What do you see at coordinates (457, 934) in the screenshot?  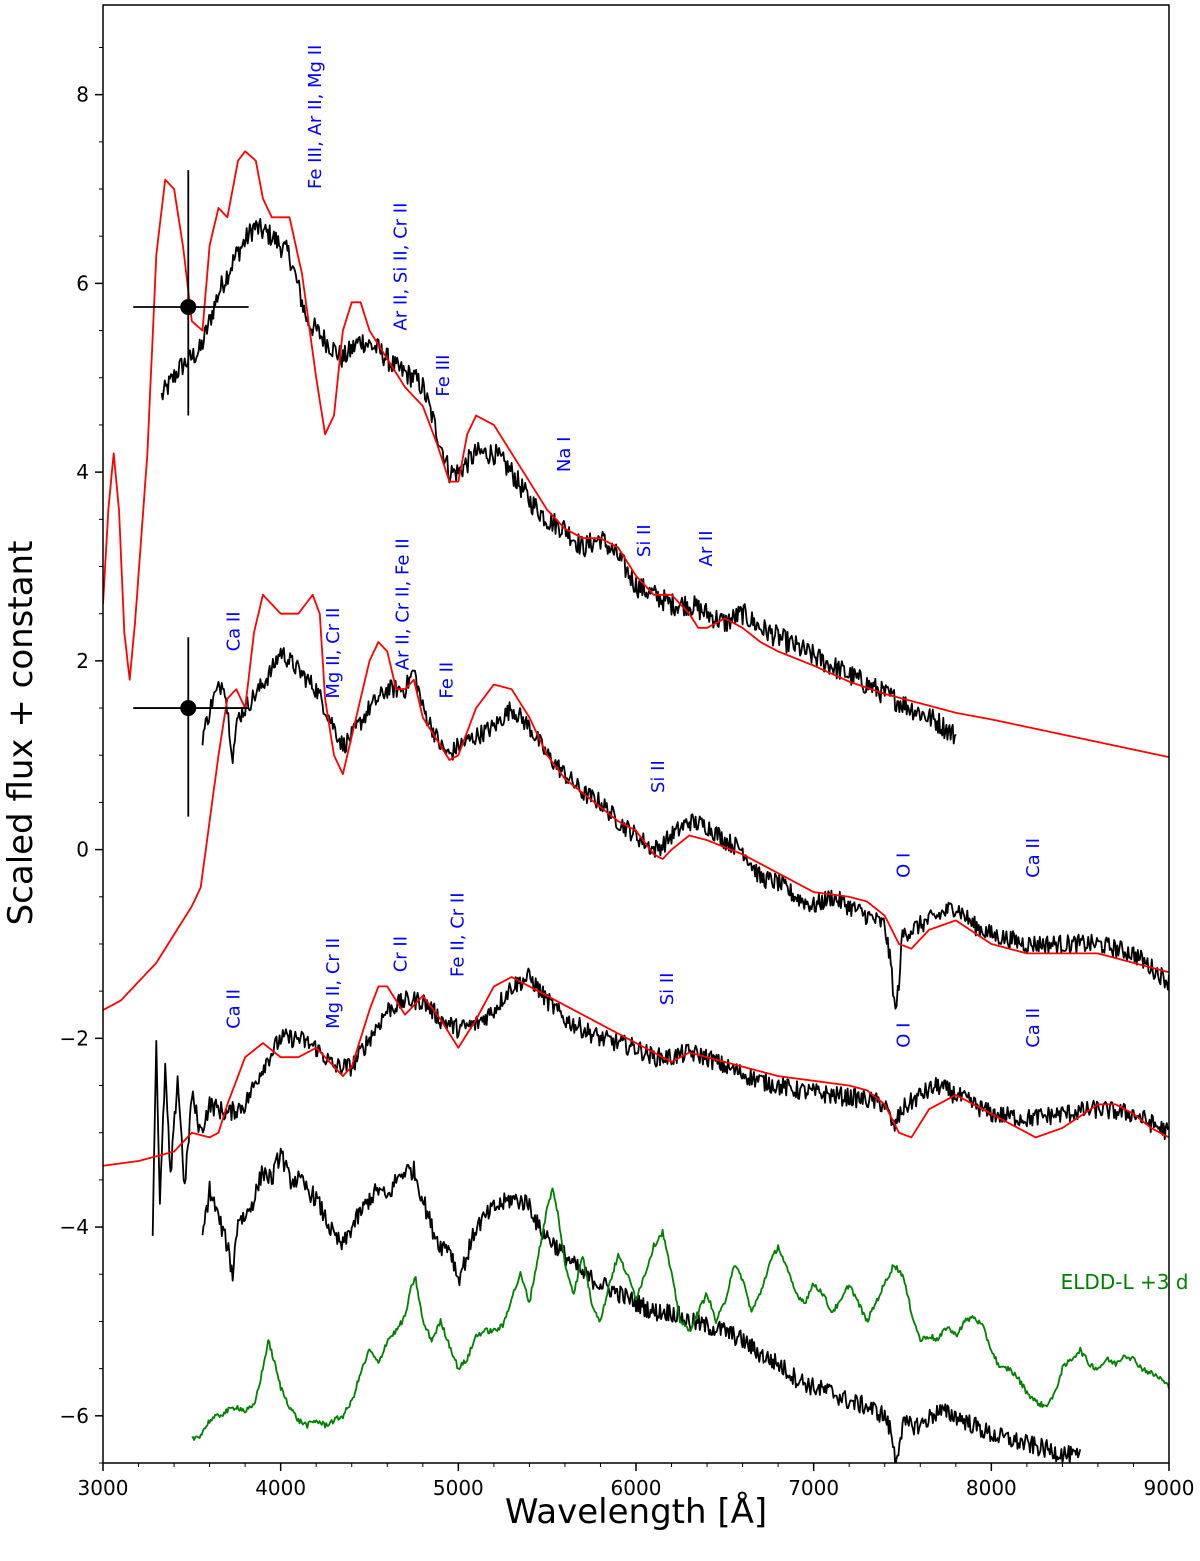 I see `line-id-label: Fe II, Cr II` at bounding box center [457, 934].